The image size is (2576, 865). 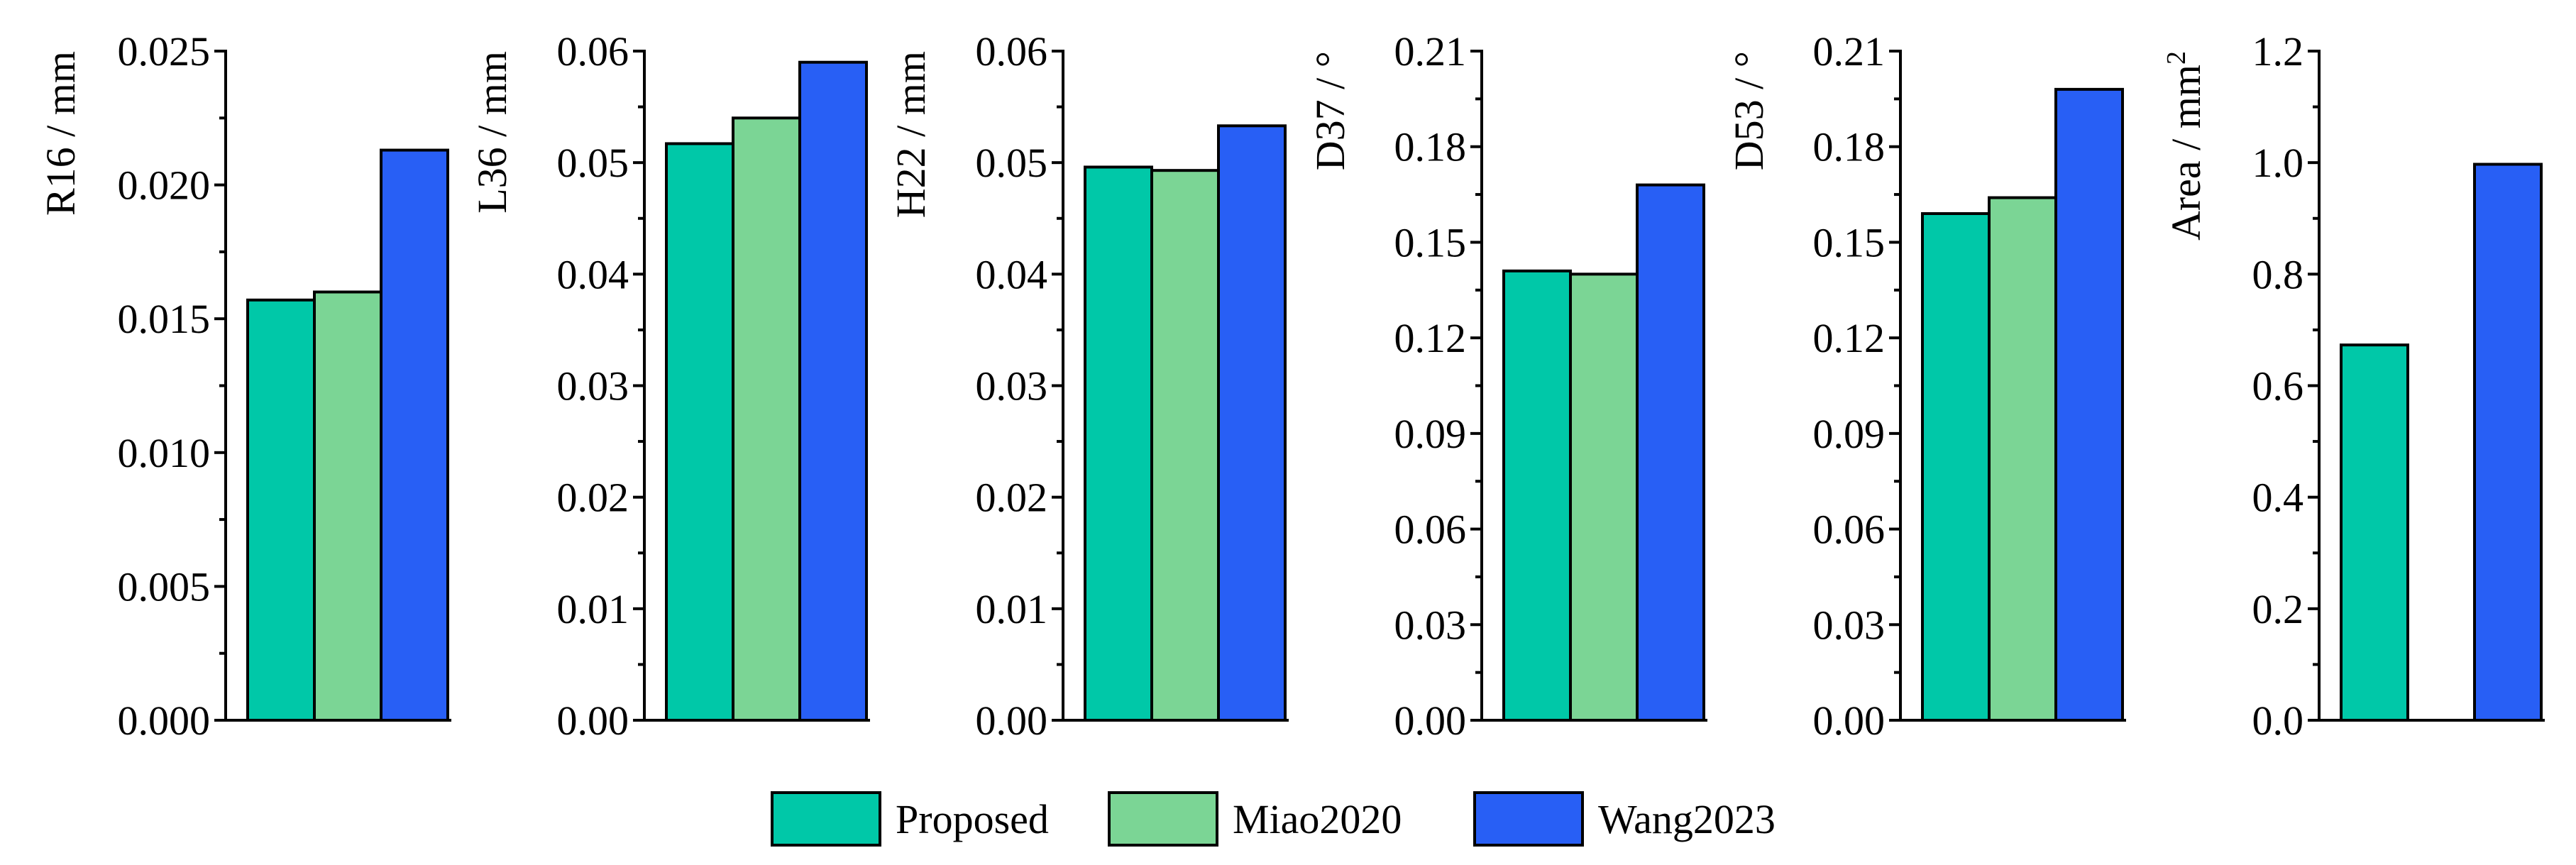 What do you see at coordinates (164, 51) in the screenshot?
I see `tick-label: 0.025` at bounding box center [164, 51].